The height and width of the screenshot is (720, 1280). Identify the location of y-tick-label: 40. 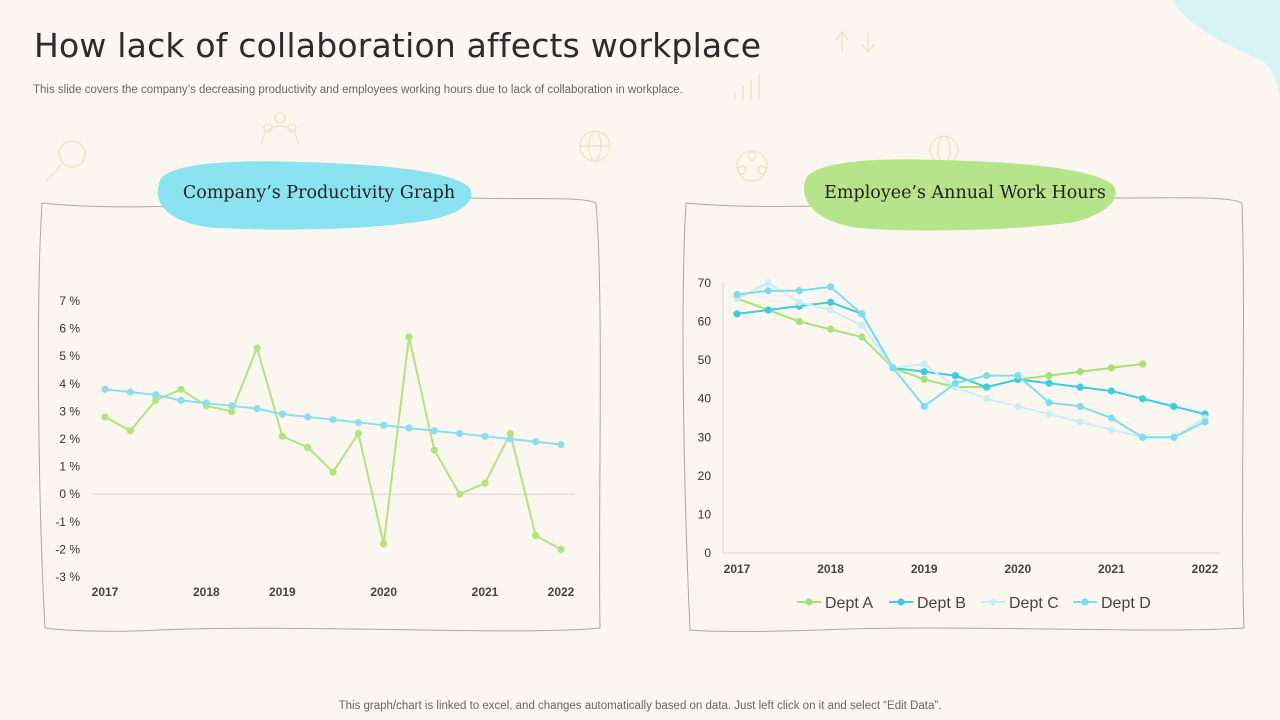
(705, 399).